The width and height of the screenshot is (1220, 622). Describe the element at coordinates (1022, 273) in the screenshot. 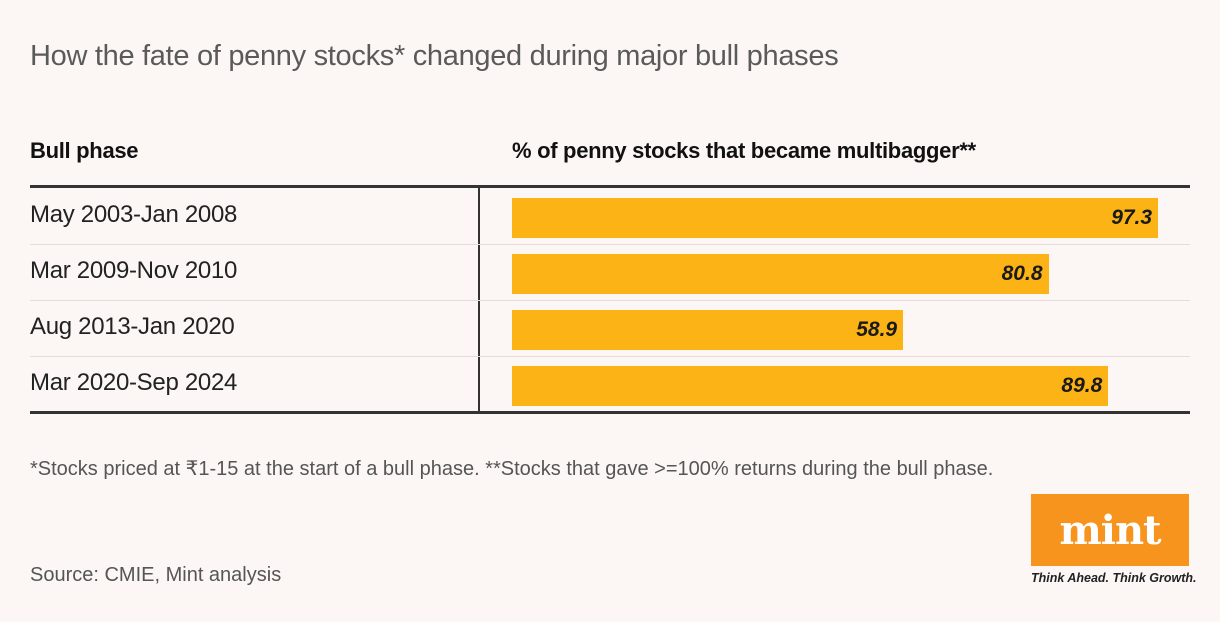

I see `bar-value-label: 80.8` at that location.